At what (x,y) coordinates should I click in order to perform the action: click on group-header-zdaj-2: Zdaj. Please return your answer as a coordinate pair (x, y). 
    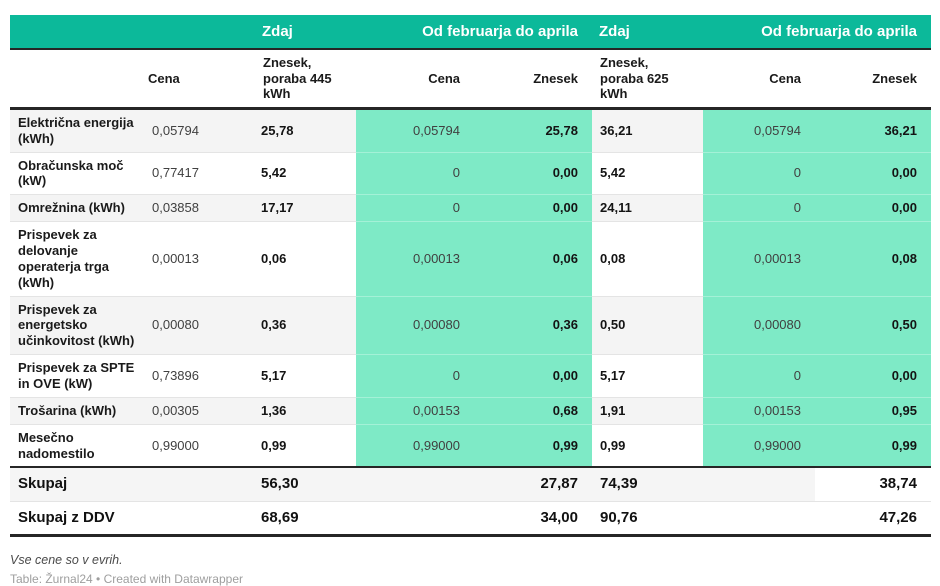
    Looking at the image, I should click on (647, 32).